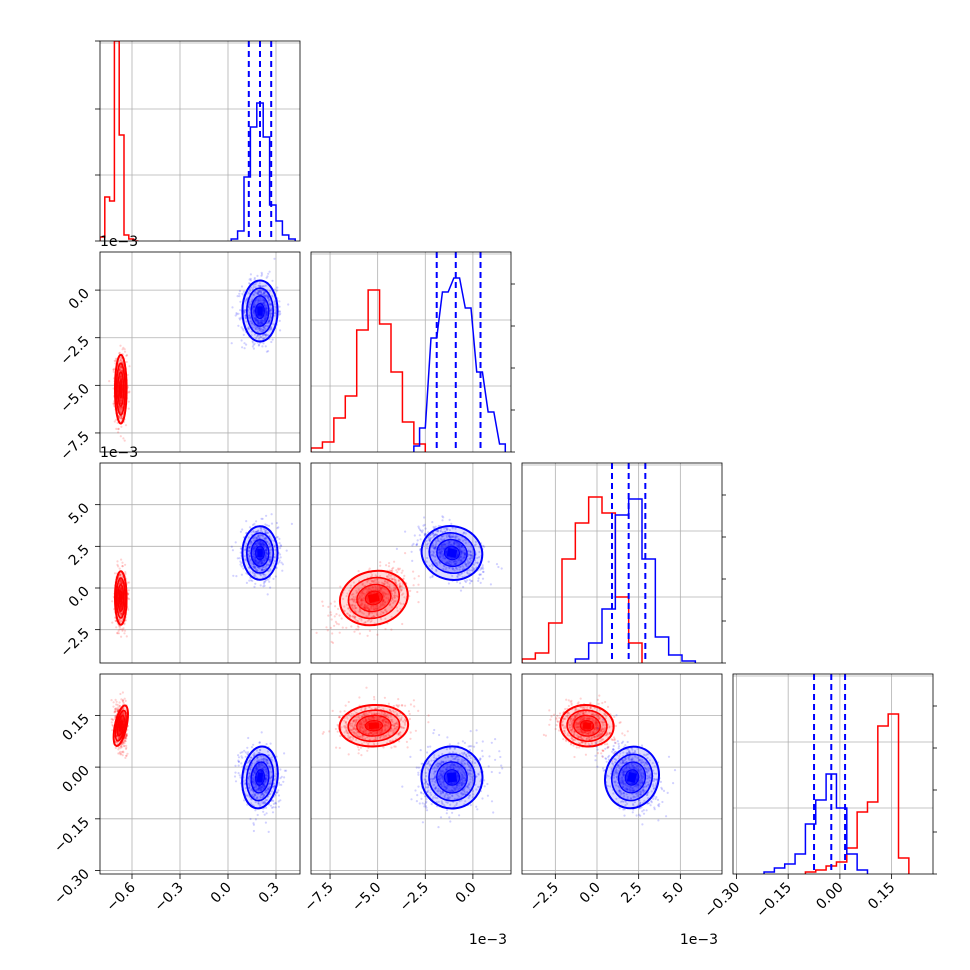  I want to click on x-tick-label: 0.15, so click(881, 896).